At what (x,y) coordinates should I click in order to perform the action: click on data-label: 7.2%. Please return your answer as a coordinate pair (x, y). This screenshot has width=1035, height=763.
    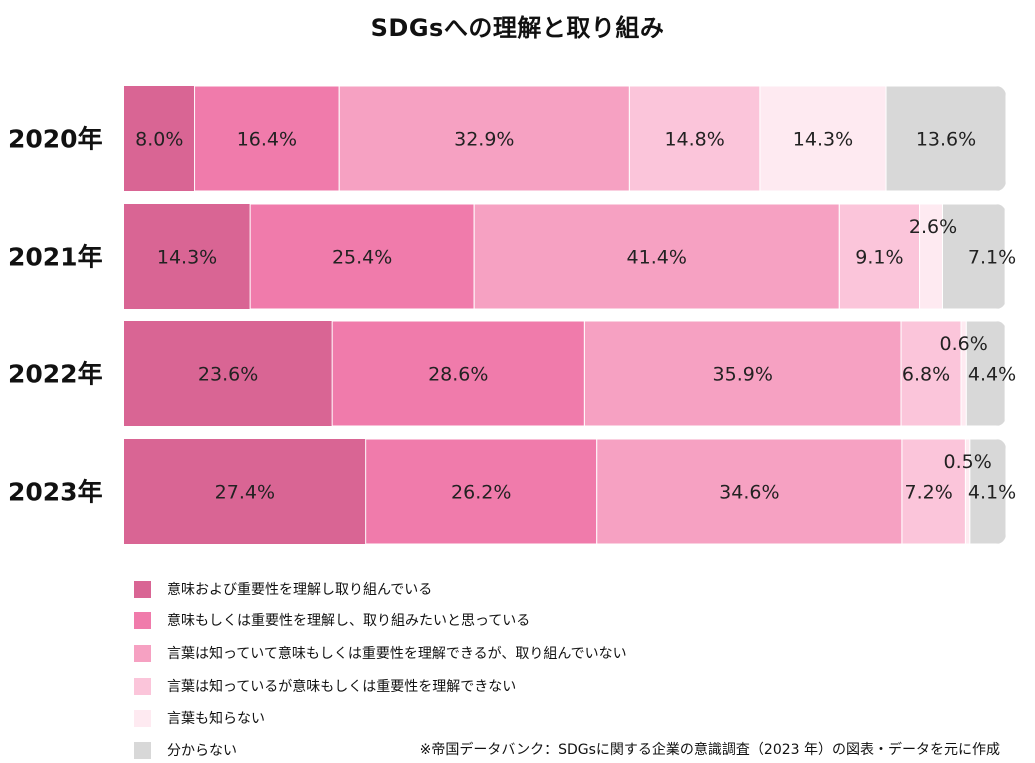
    Looking at the image, I should click on (929, 493).